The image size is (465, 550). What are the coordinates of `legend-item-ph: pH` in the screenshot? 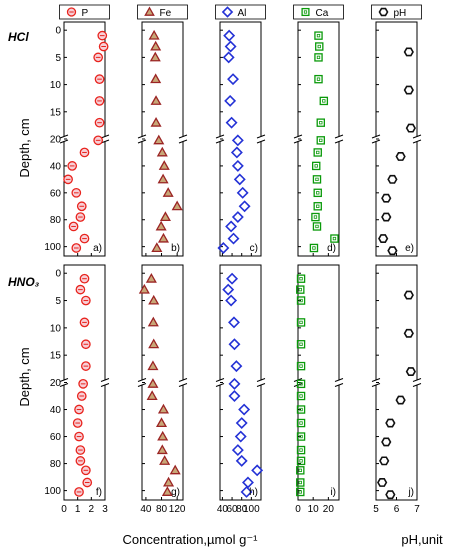 It's located at (396, 12).